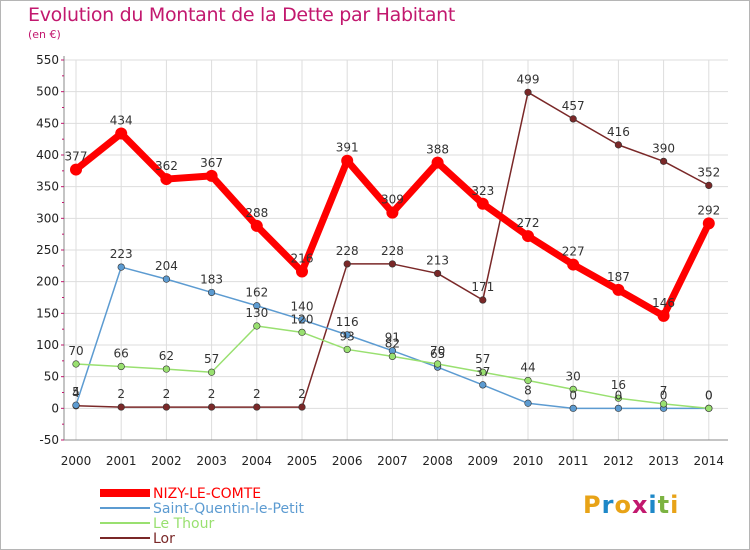 The width and height of the screenshot is (750, 550). Describe the element at coordinates (482, 287) in the screenshot. I see `data-label: 171` at that location.